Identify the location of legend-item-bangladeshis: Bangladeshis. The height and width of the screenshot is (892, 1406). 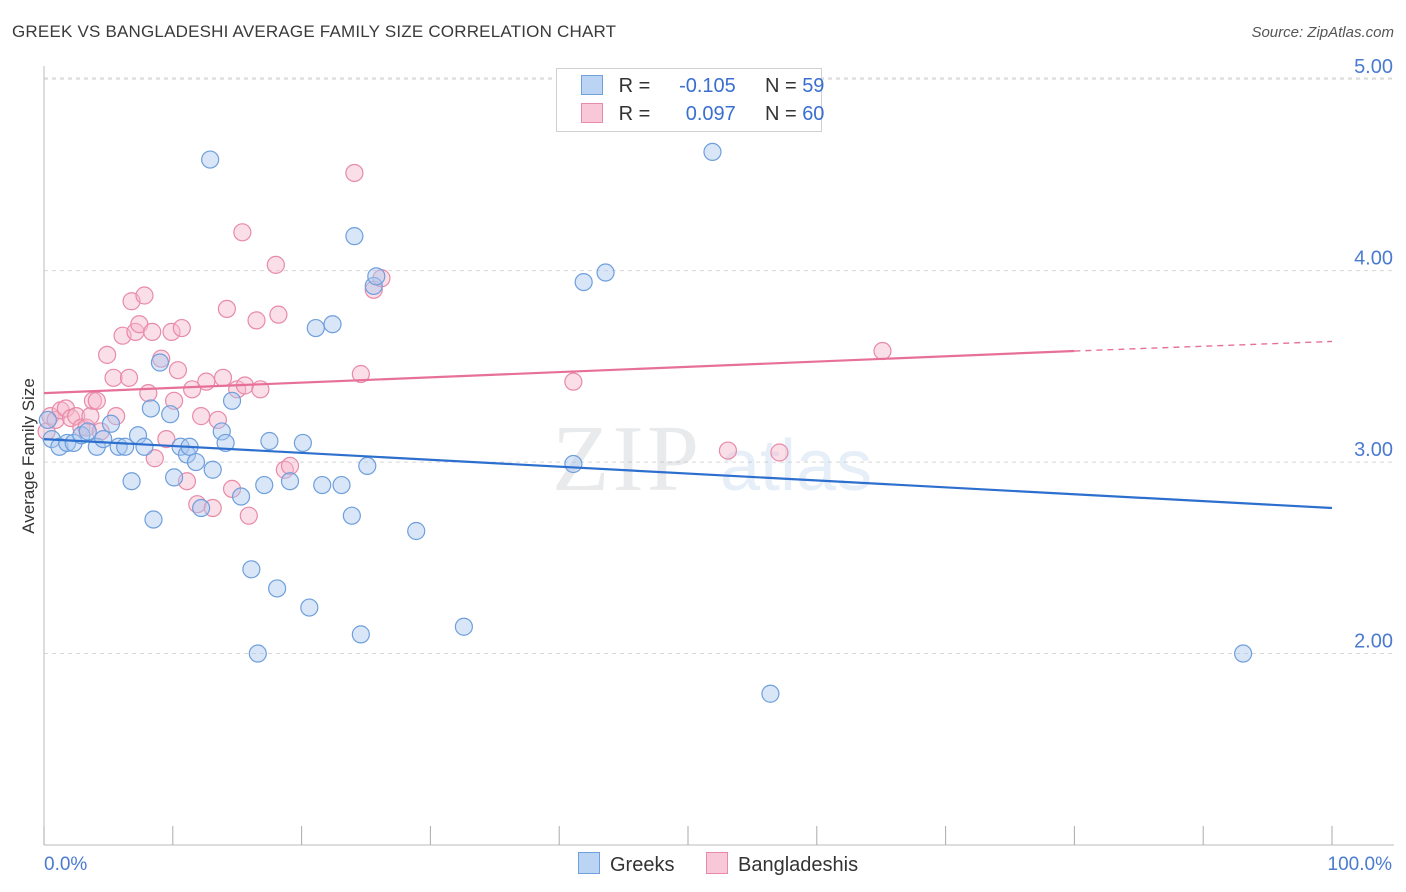
(782, 864).